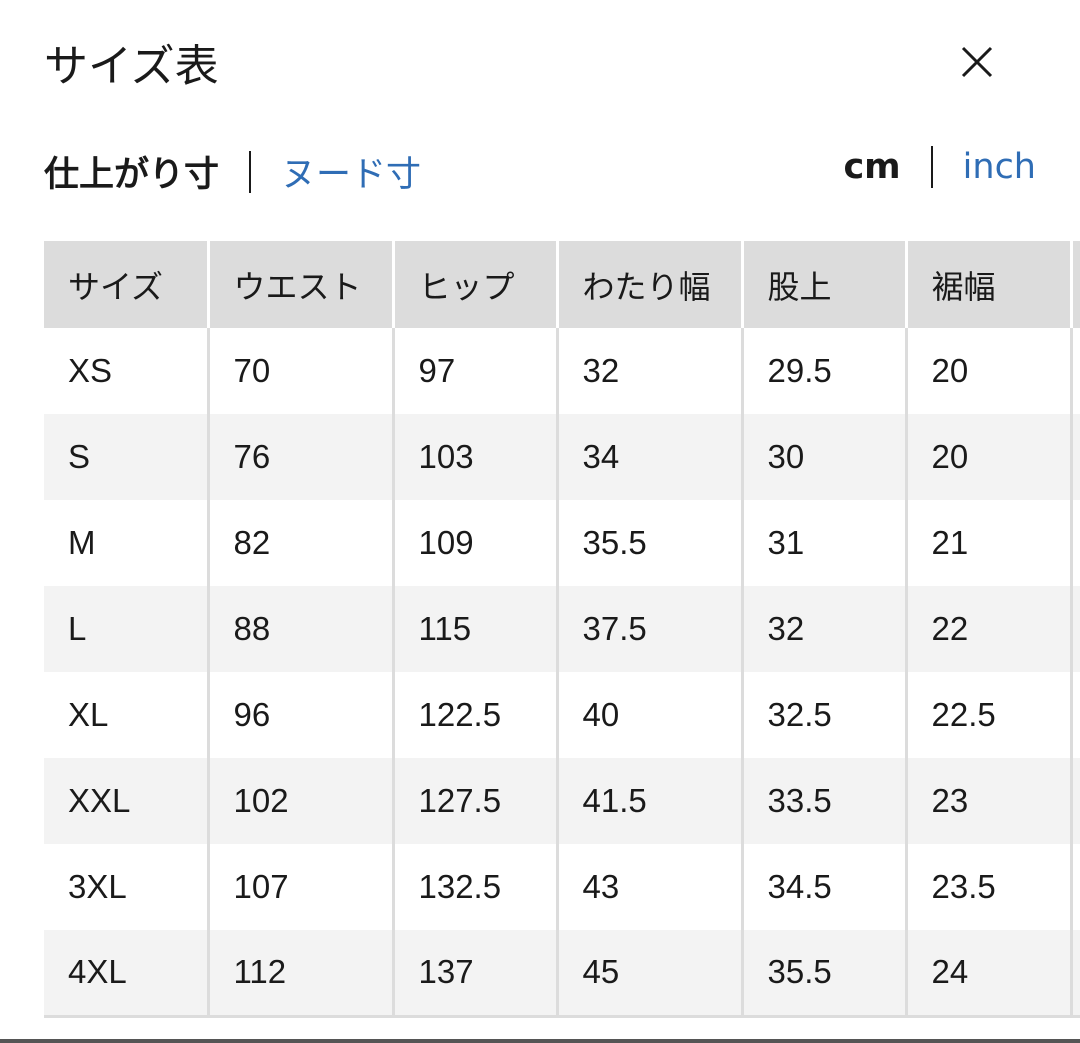 Image resolution: width=1080 pixels, height=1043 pixels. What do you see at coordinates (987, 887) in the screenshot?
I see `table-cell: 23.5` at bounding box center [987, 887].